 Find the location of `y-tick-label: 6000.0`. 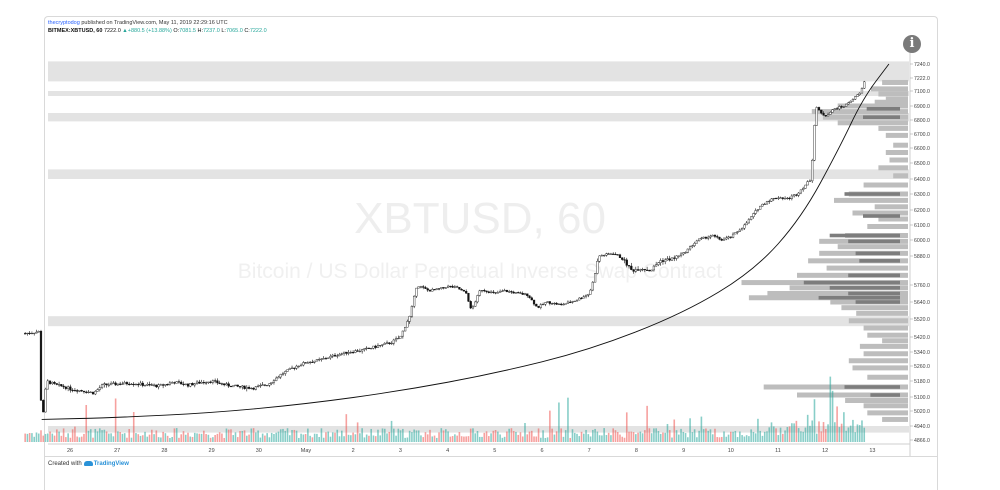

y-tick-label: 6000.0 is located at coordinates (922, 241).